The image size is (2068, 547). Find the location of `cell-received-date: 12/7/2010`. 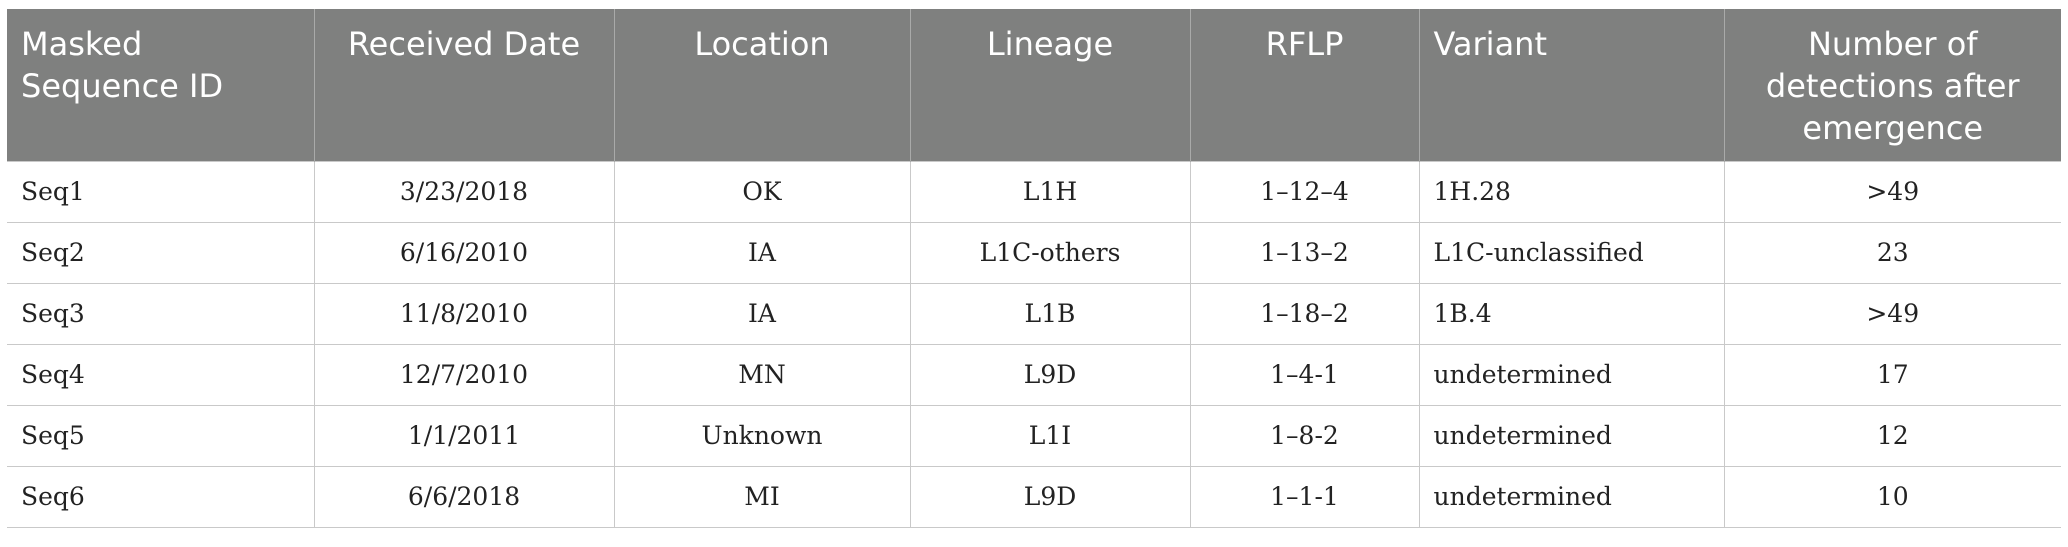

cell-received-date: 12/7/2010 is located at coordinates (463, 374).